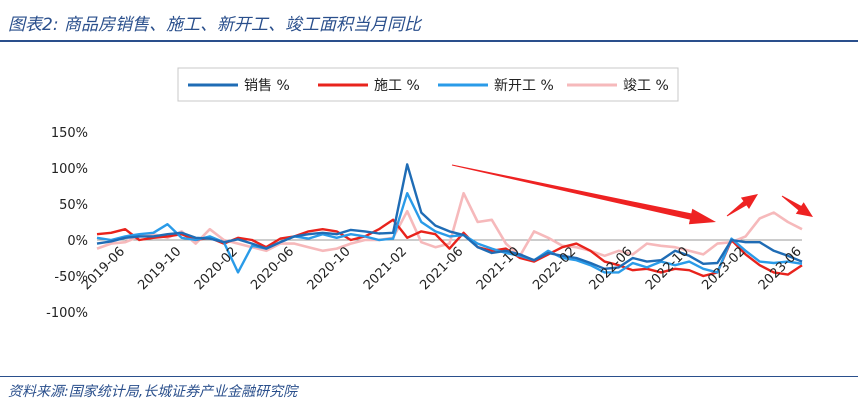 The width and height of the screenshot is (858, 406). I want to click on y-axis: -100% -50% 0% 50% 100% 150%, so click(67, 223).